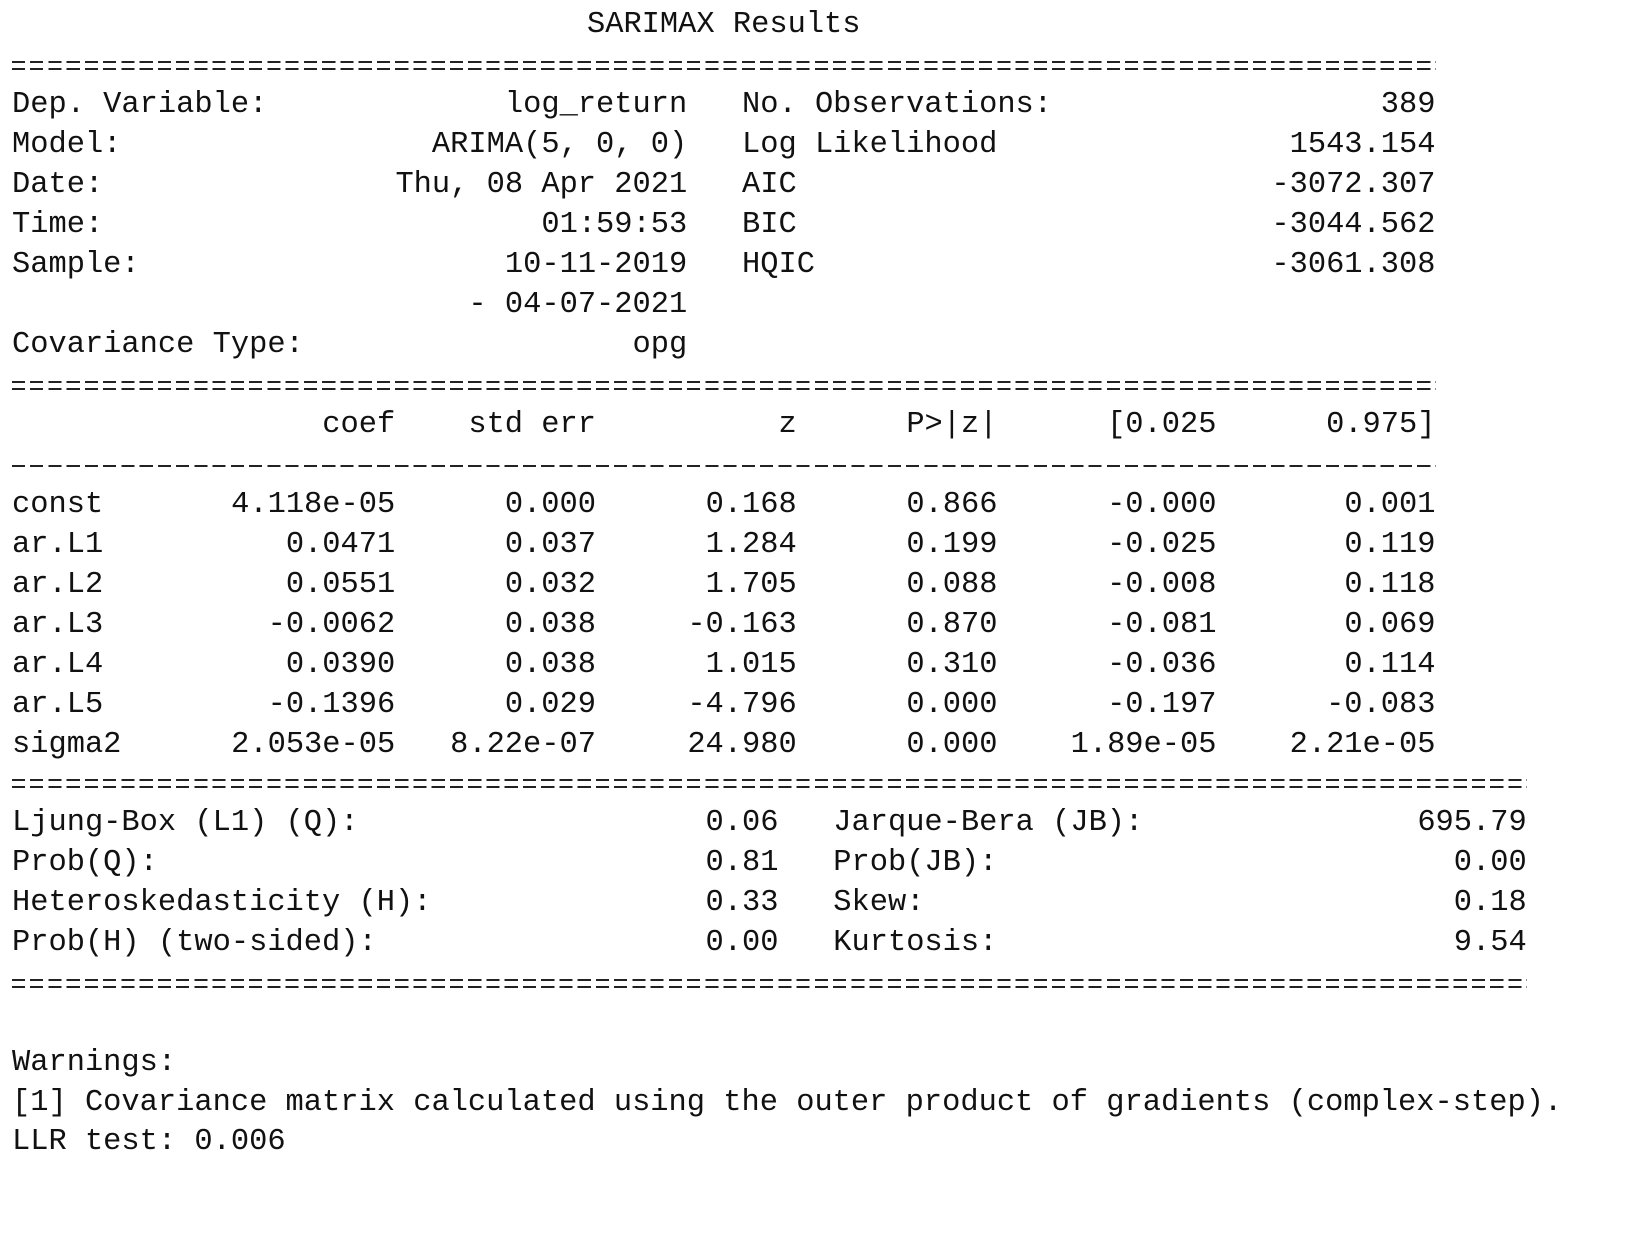 Image resolution: width=1651 pixels, height=1236 pixels. Describe the element at coordinates (58, 505) in the screenshot. I see `parameter-name: const` at that location.